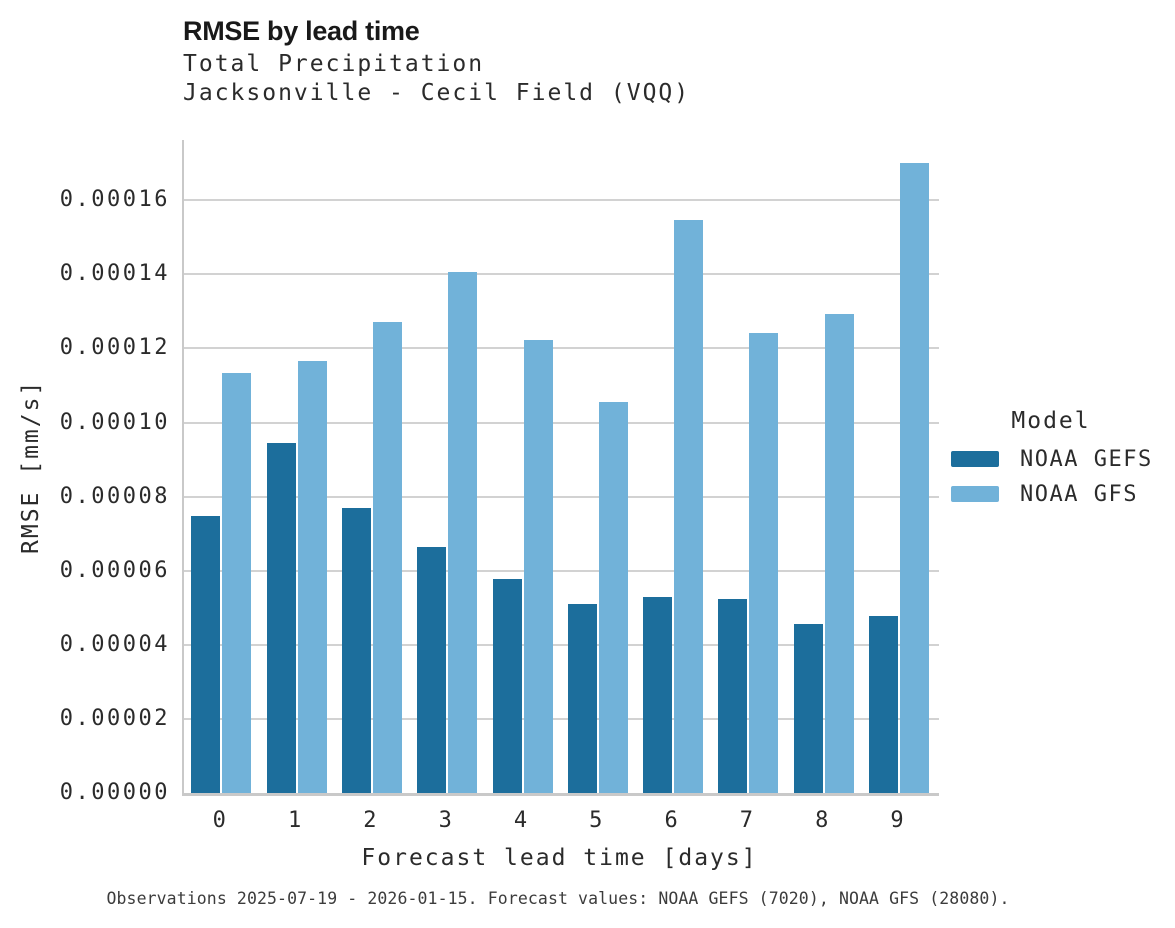 Image resolution: width=1175 pixels, height=928 pixels. Describe the element at coordinates (114, 274) in the screenshot. I see `y-tick-label: 0.00014` at that location.